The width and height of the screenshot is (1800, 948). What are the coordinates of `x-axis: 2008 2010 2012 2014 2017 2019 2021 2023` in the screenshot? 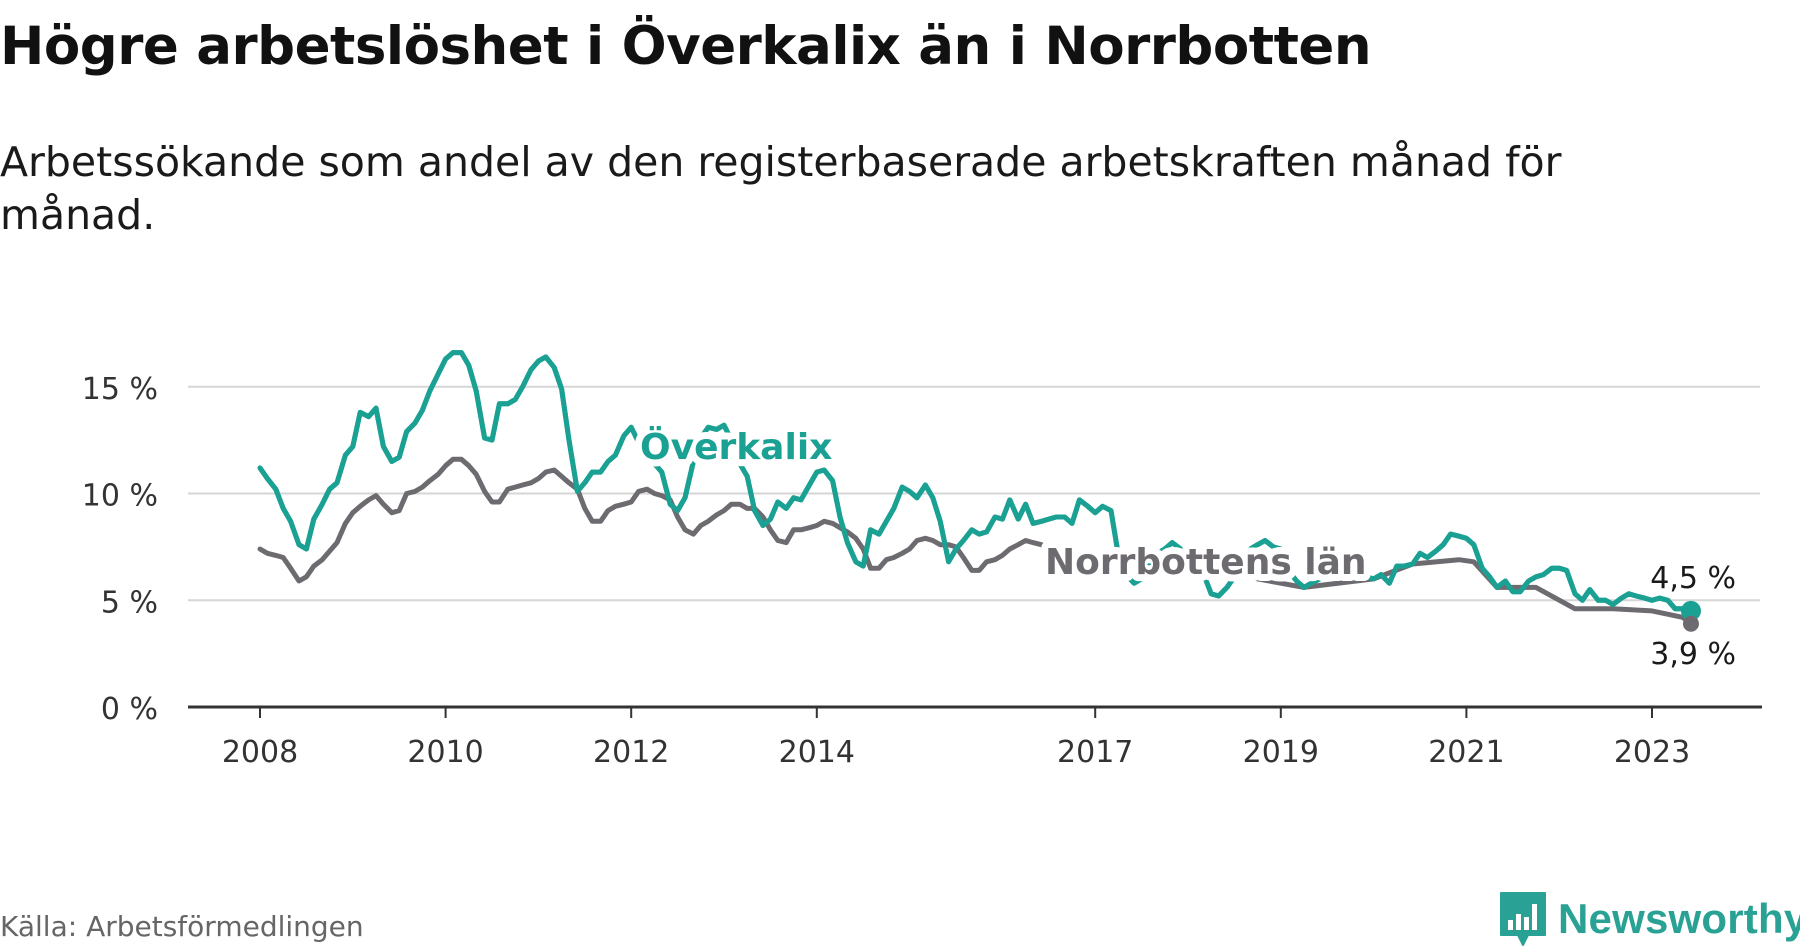 It's located at (975, 737).